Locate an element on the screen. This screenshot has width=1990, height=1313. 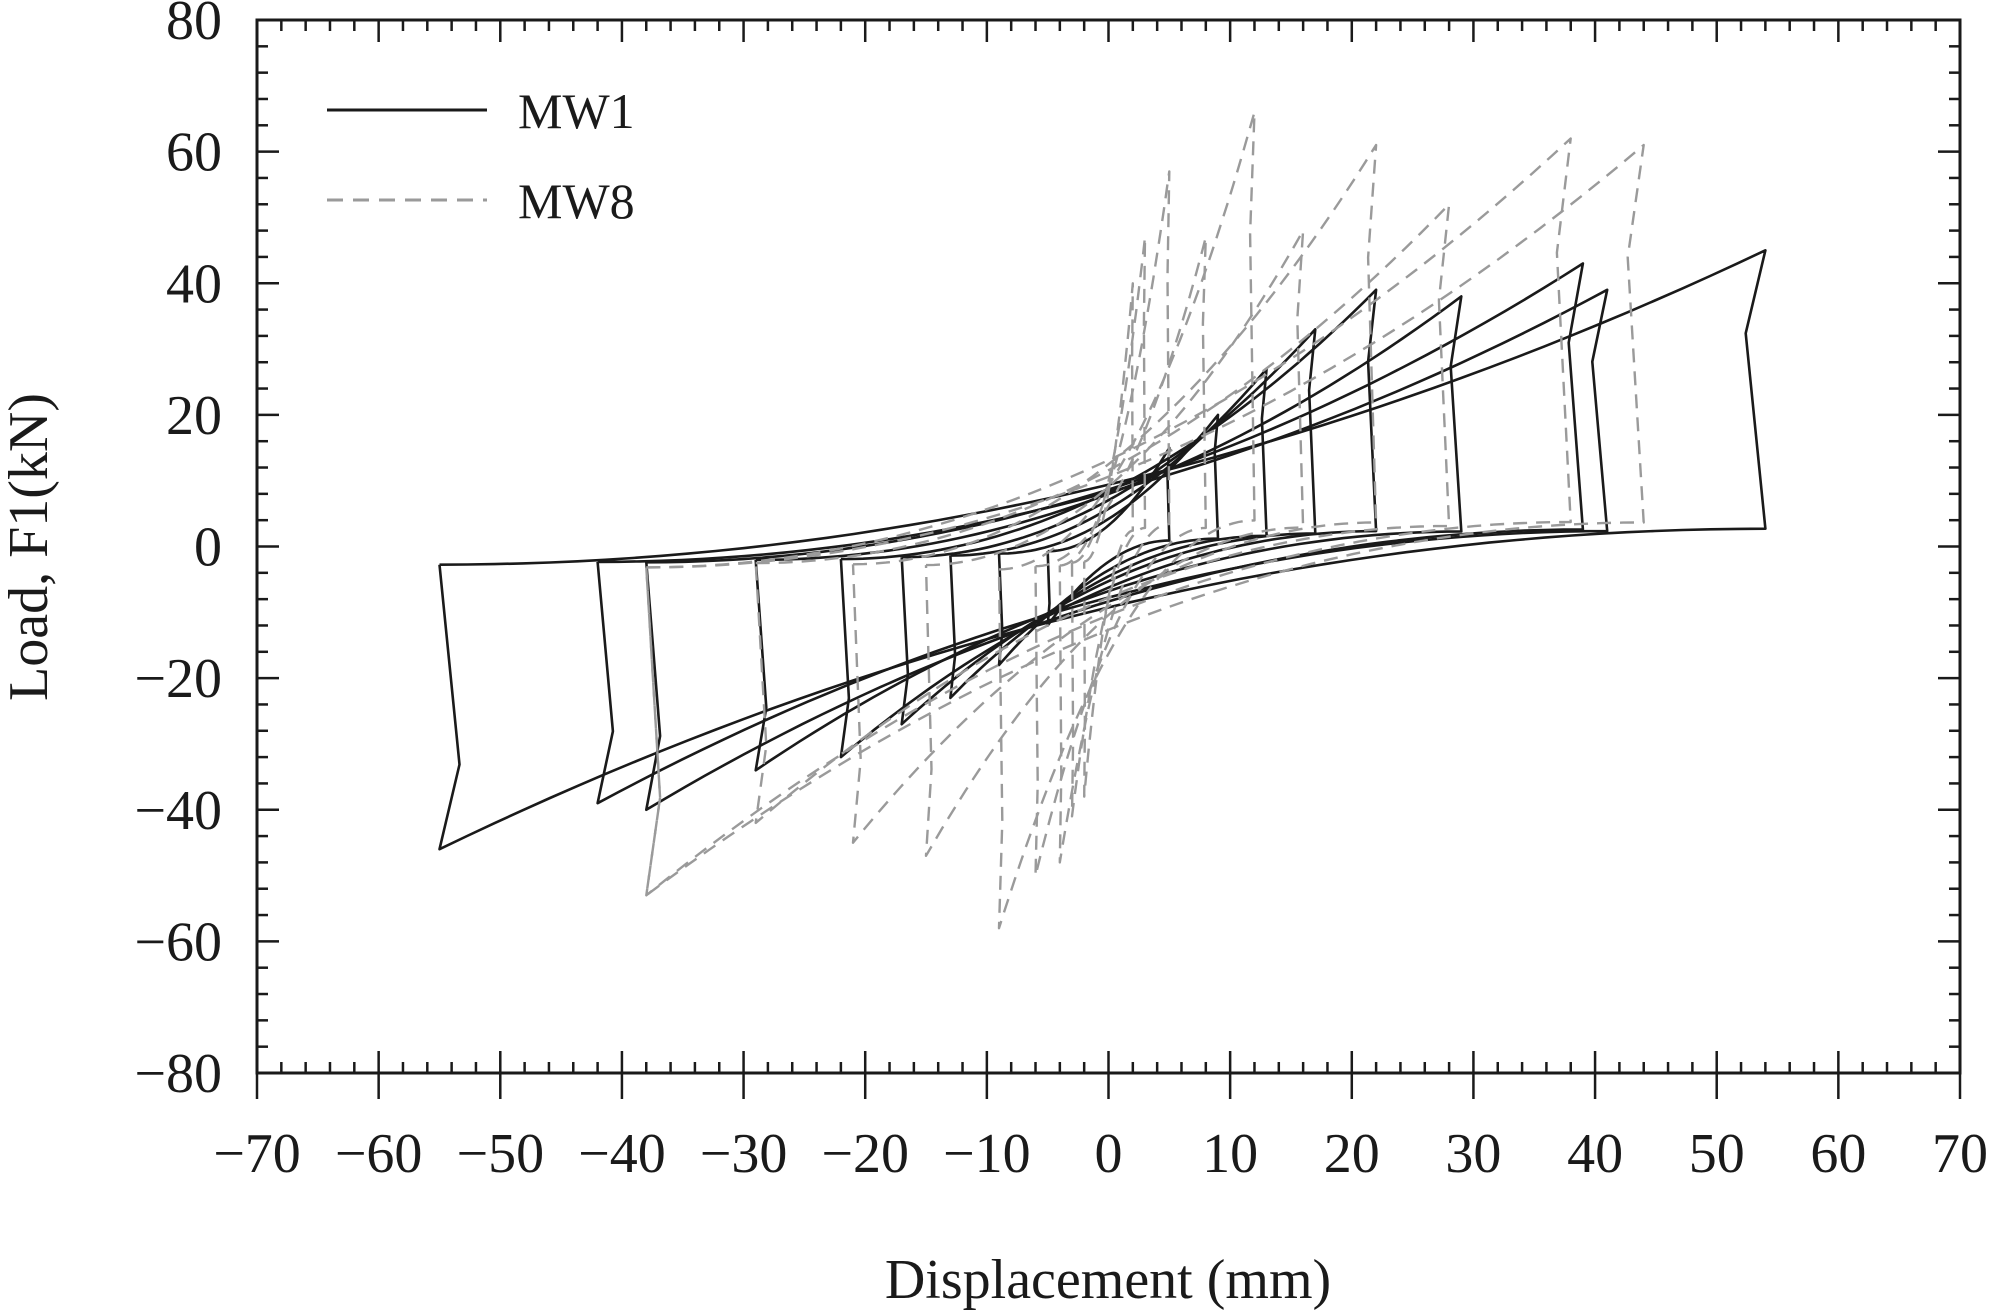
x-tick-label: 70 is located at coordinates (1960, 1154).